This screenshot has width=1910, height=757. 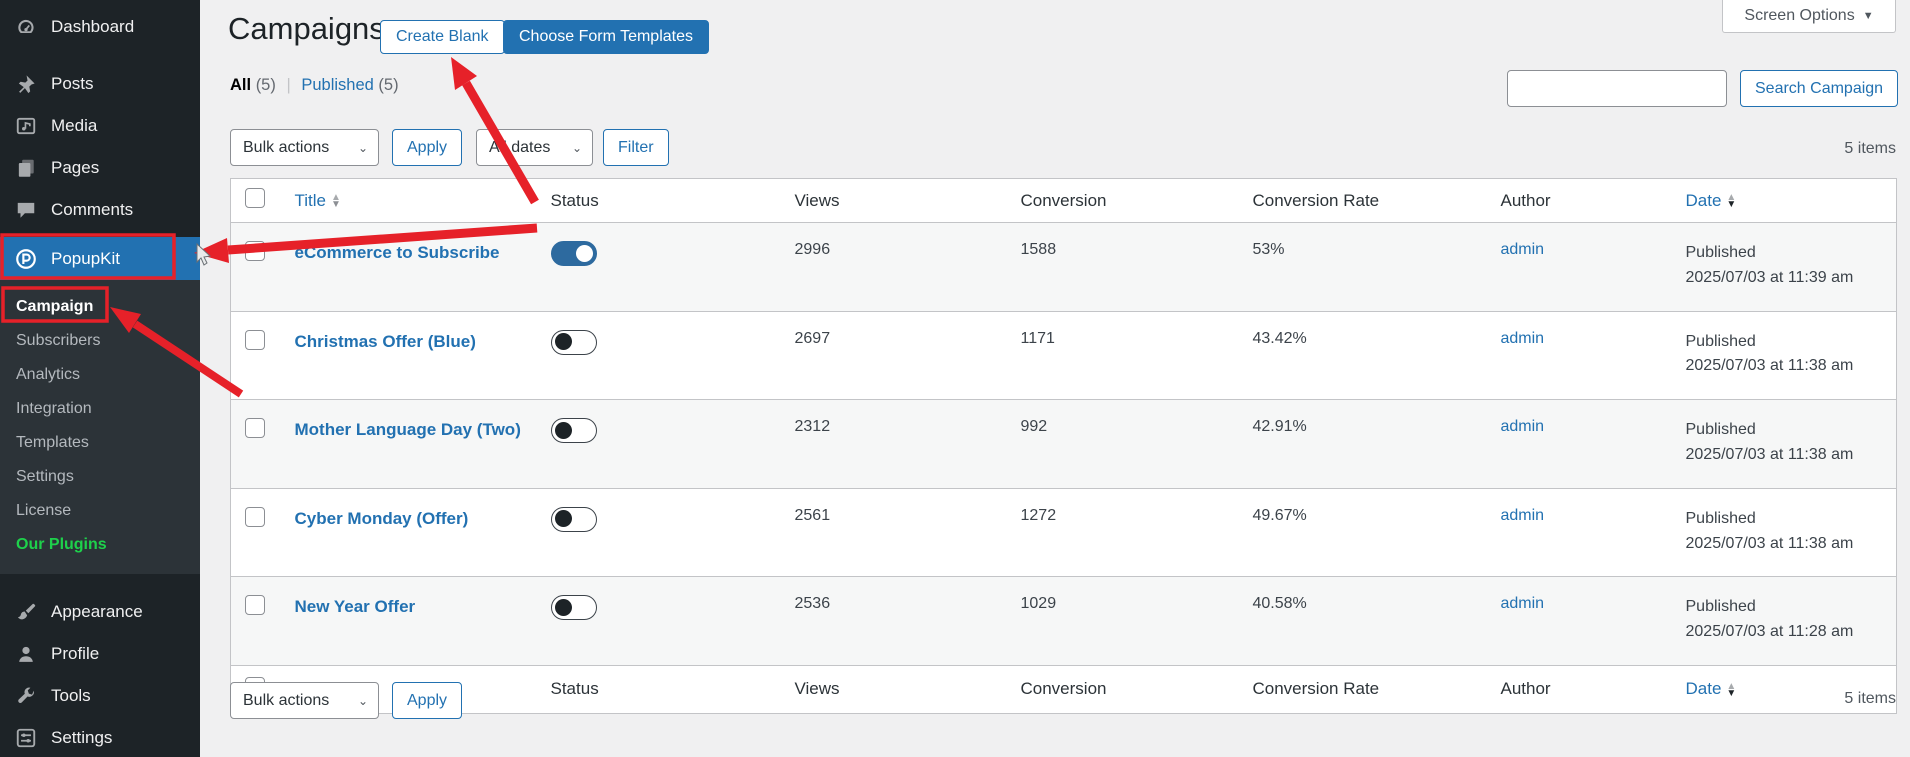 What do you see at coordinates (381, 518) in the screenshot?
I see `campaign-title-link: Cyber Monday (Offer)` at bounding box center [381, 518].